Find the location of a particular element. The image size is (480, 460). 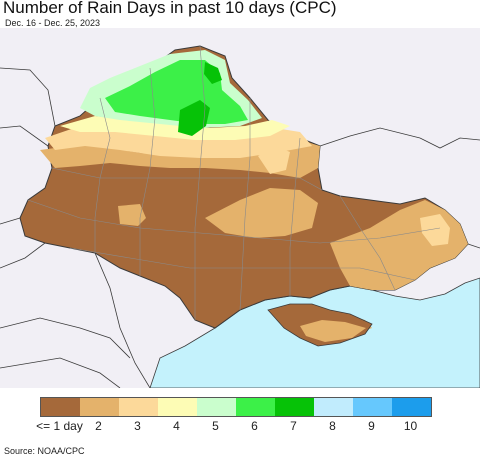

legend-label: 9 is located at coordinates (371, 426).